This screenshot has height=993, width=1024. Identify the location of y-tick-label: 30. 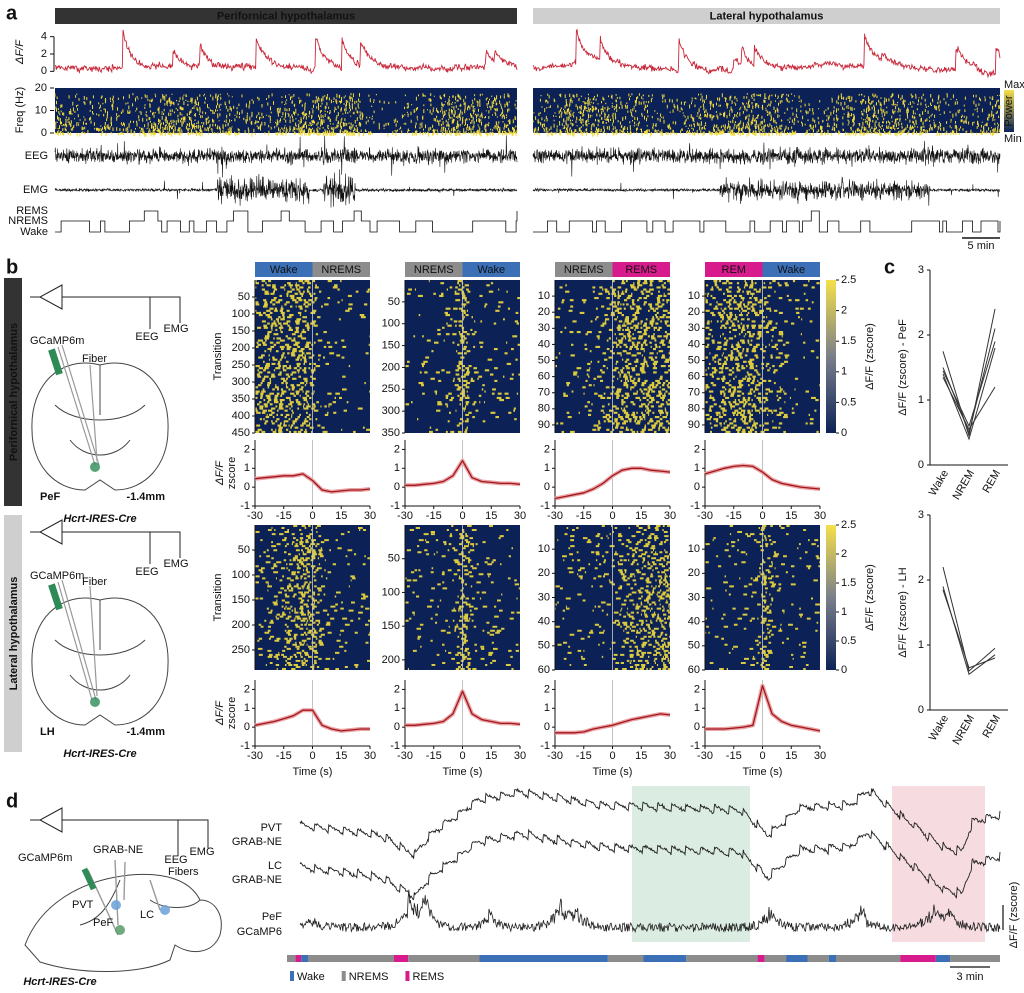
(694, 328).